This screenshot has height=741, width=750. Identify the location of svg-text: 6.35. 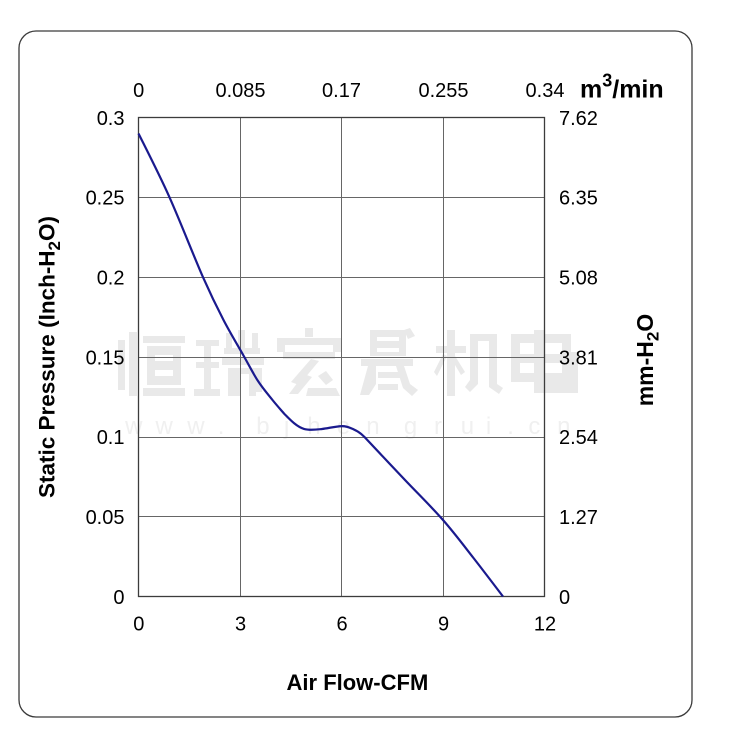
(578, 199).